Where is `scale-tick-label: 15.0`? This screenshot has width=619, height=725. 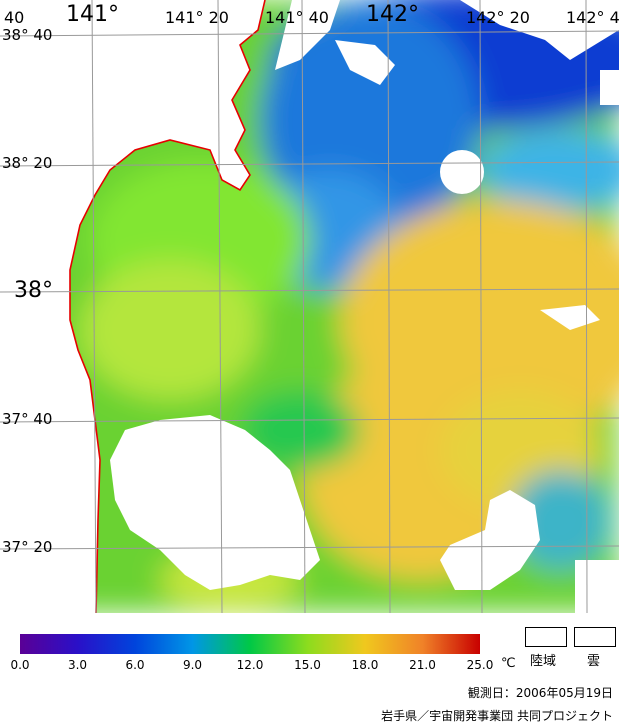 scale-tick-label: 15.0 is located at coordinates (307, 665).